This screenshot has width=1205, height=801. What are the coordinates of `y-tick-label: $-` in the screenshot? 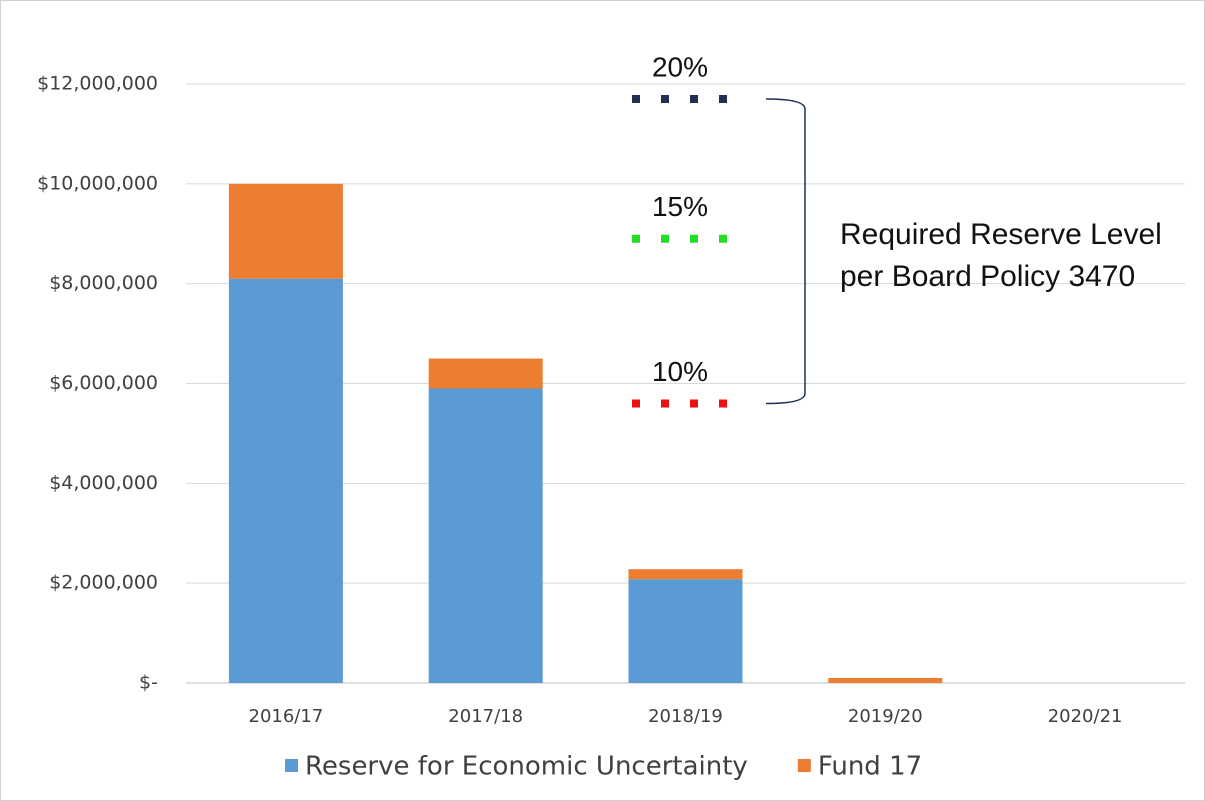 It's located at (148, 683).